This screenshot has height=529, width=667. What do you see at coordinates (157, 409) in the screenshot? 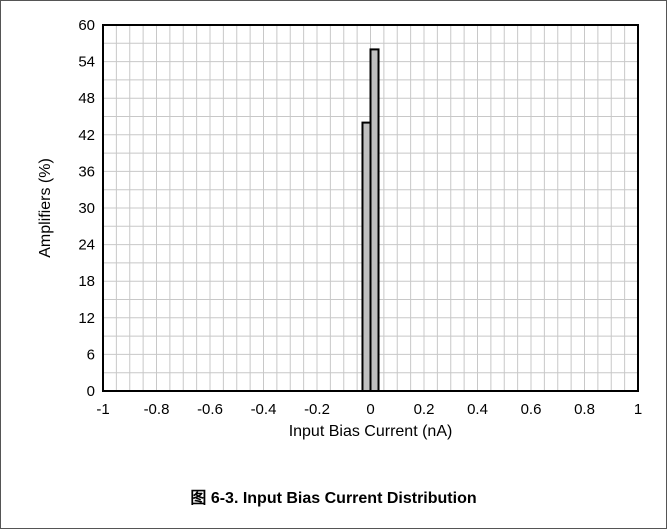
I see `x-tick-label: -0.8` at bounding box center [157, 409].